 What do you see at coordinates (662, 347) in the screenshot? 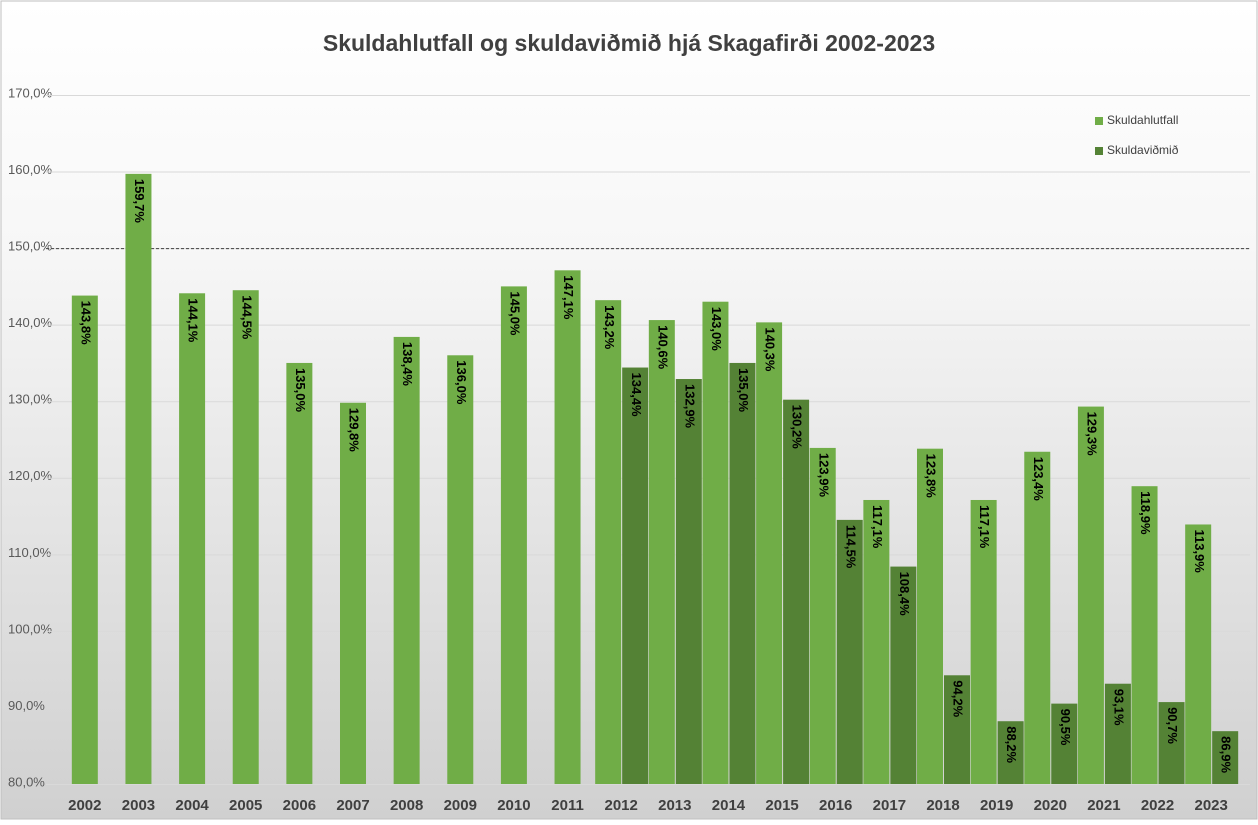
I see `data-label: 140,6%` at bounding box center [662, 347].